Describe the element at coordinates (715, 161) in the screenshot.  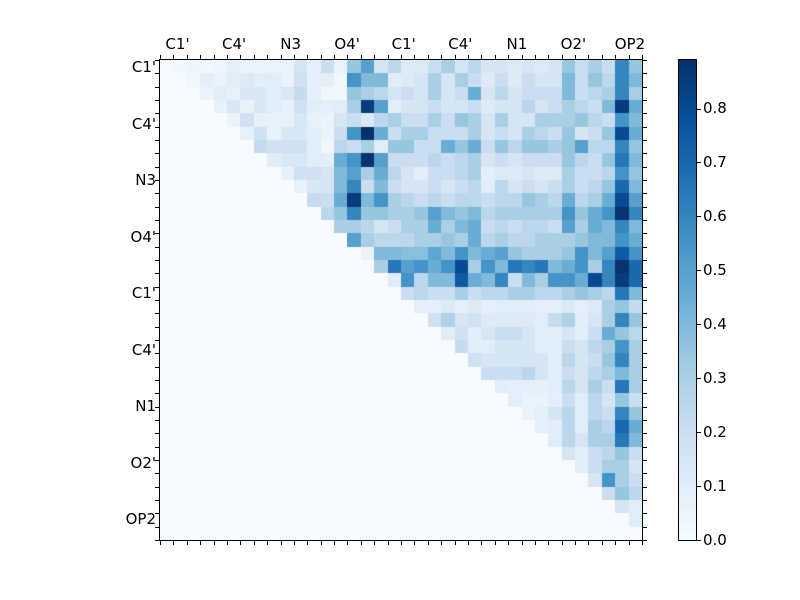
I see `colorbar-tick-label: 0.7` at that location.